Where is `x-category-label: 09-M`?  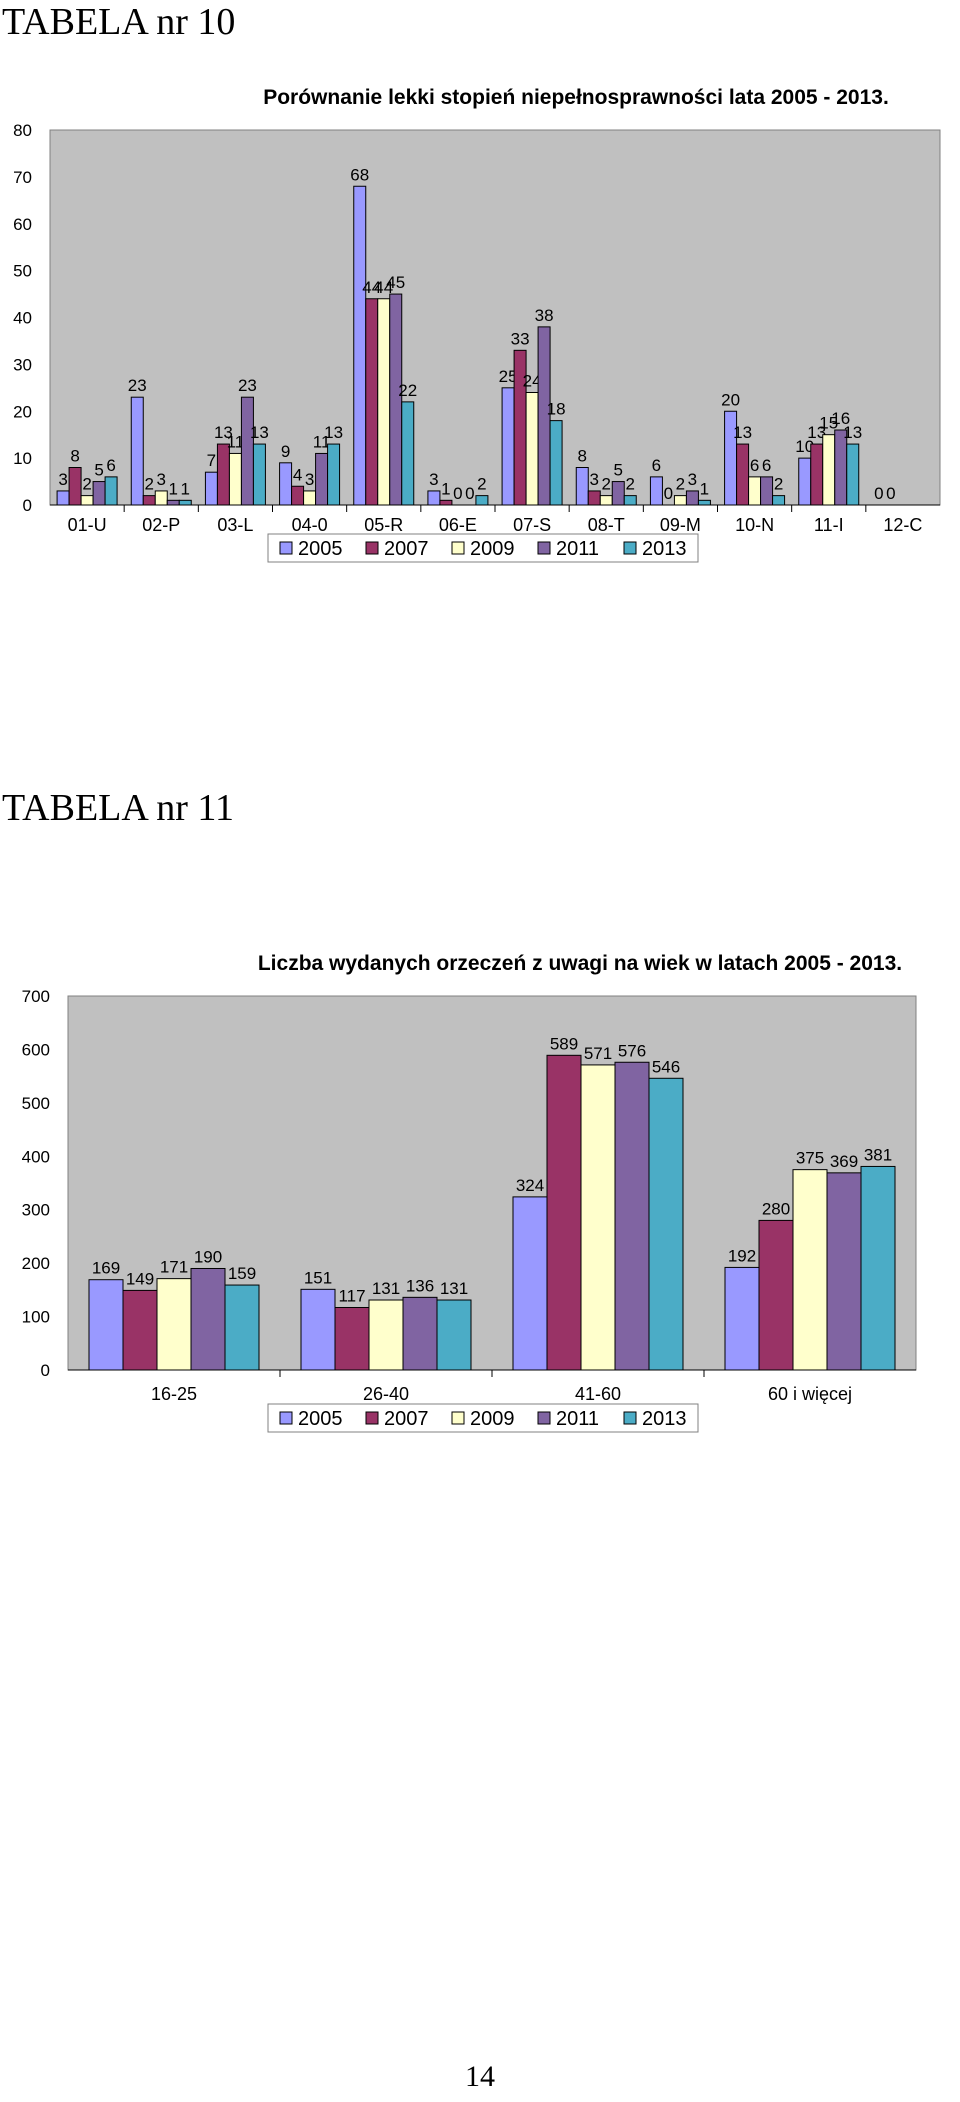 x-category-label: 09-M is located at coordinates (680, 525).